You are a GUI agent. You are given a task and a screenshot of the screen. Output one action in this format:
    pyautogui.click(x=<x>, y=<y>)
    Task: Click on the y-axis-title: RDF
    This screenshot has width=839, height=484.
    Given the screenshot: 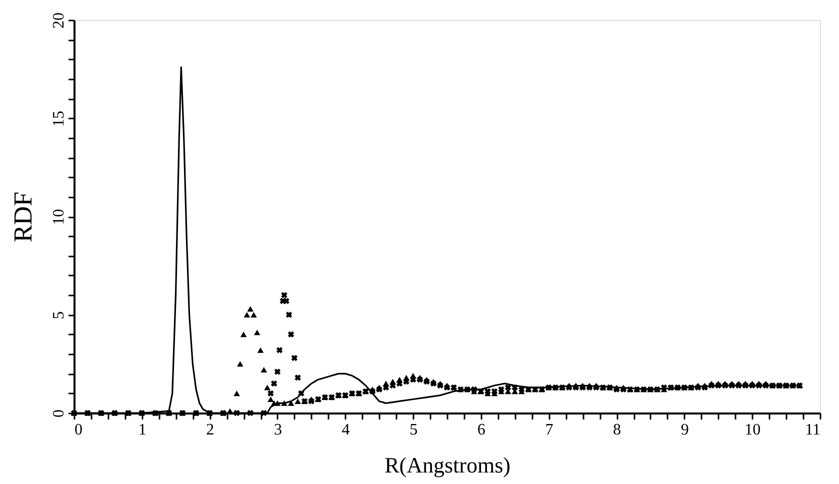 What is the action you would take?
    pyautogui.click(x=23, y=217)
    